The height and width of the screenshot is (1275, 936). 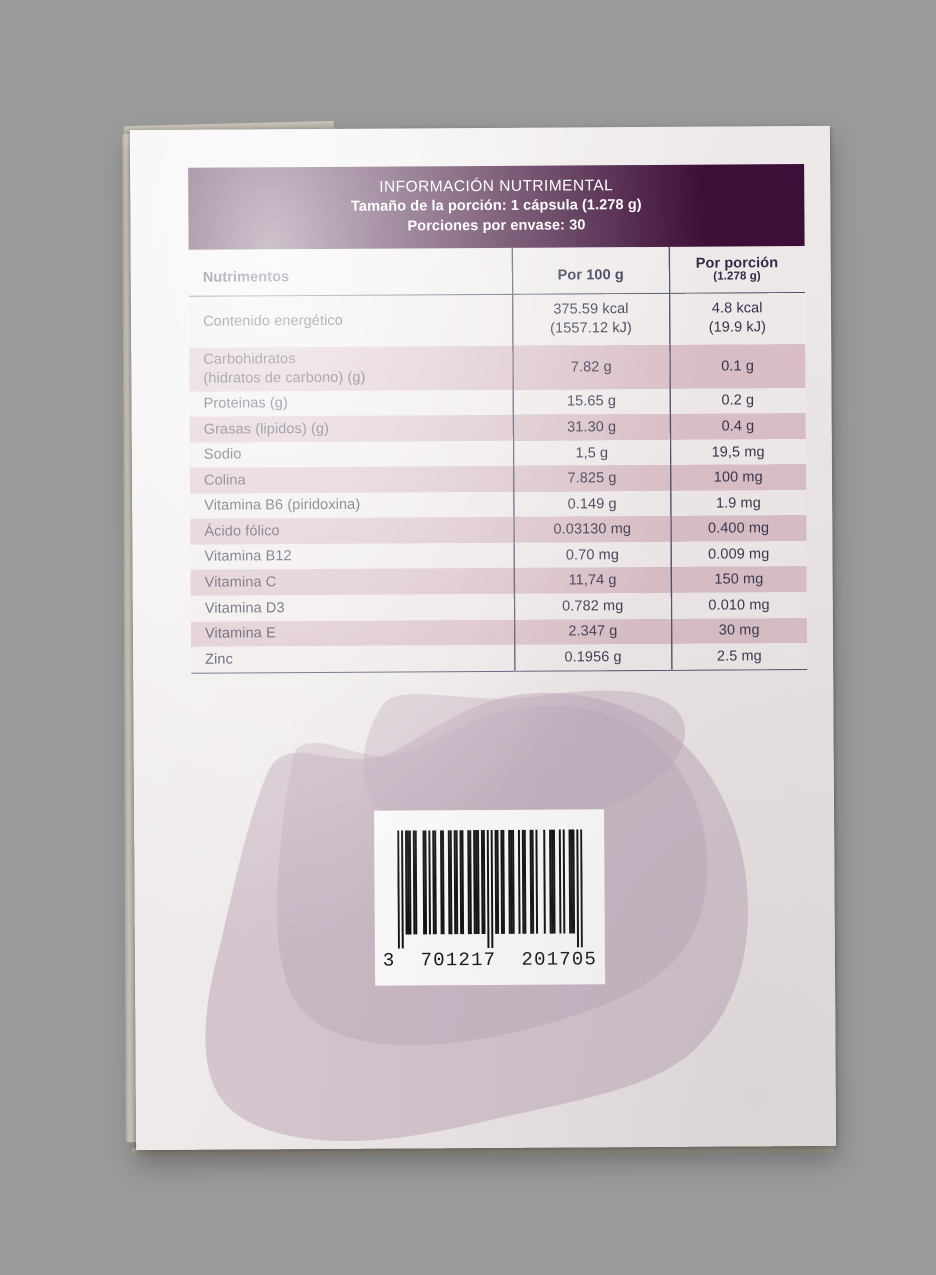 What do you see at coordinates (592, 427) in the screenshot?
I see `row-value-per-100g: 31.30 g` at bounding box center [592, 427].